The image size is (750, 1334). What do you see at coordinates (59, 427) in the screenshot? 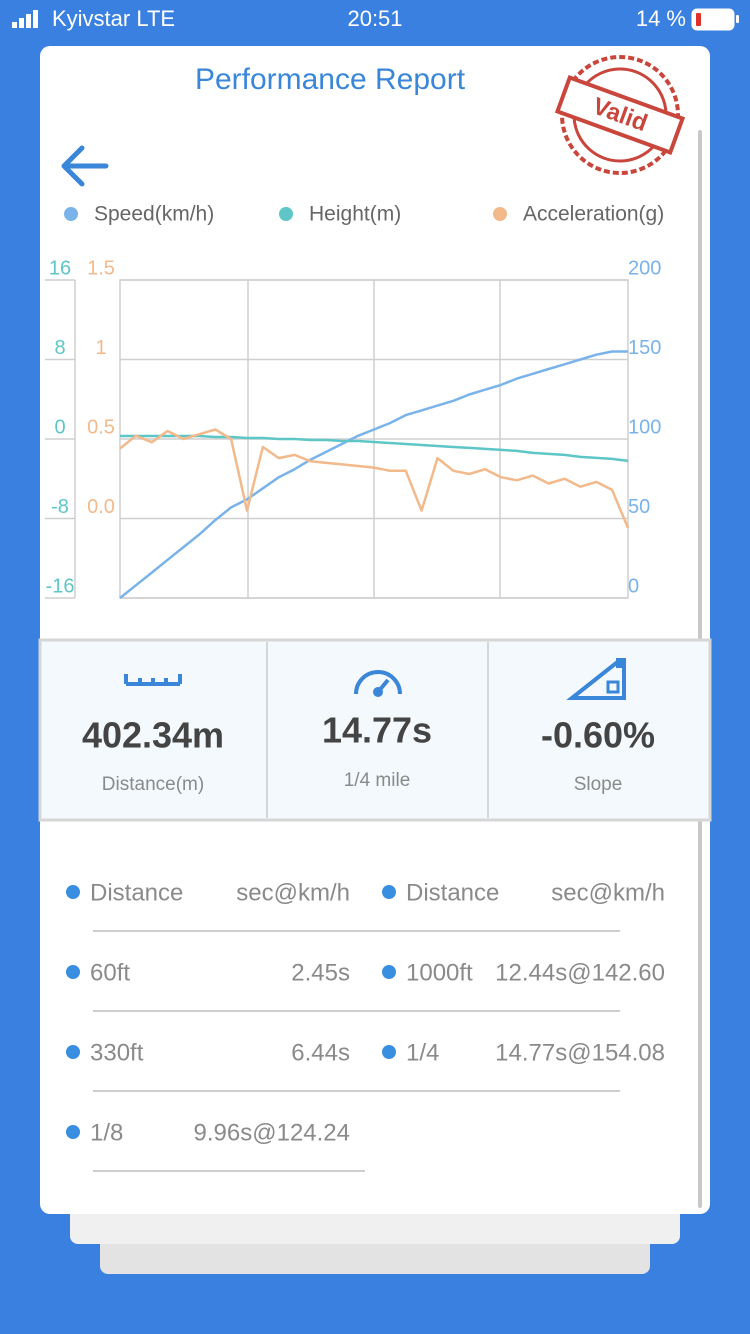
I see `y-tick-label: 0` at bounding box center [59, 427].